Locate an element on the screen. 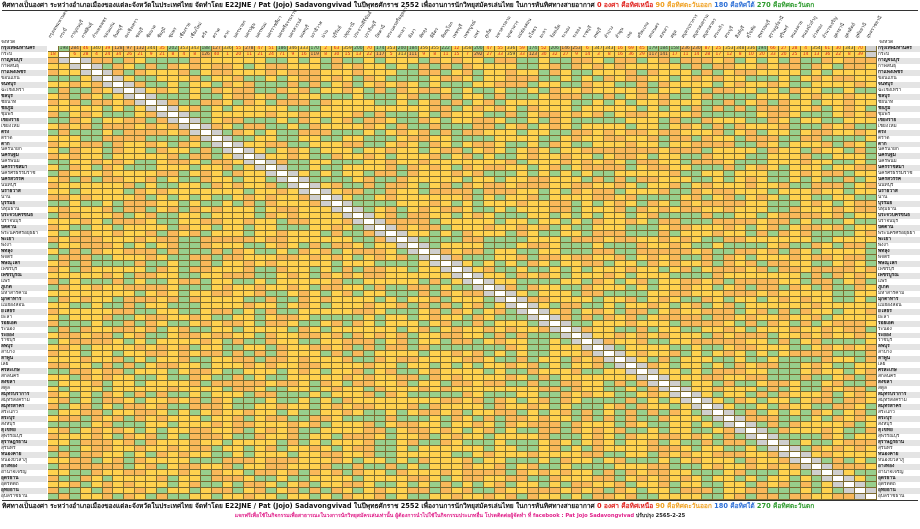 Image resolution: width=920 pixels, height=529 pixels. column-header: เพชรบุรี is located at coordinates (457, 26).